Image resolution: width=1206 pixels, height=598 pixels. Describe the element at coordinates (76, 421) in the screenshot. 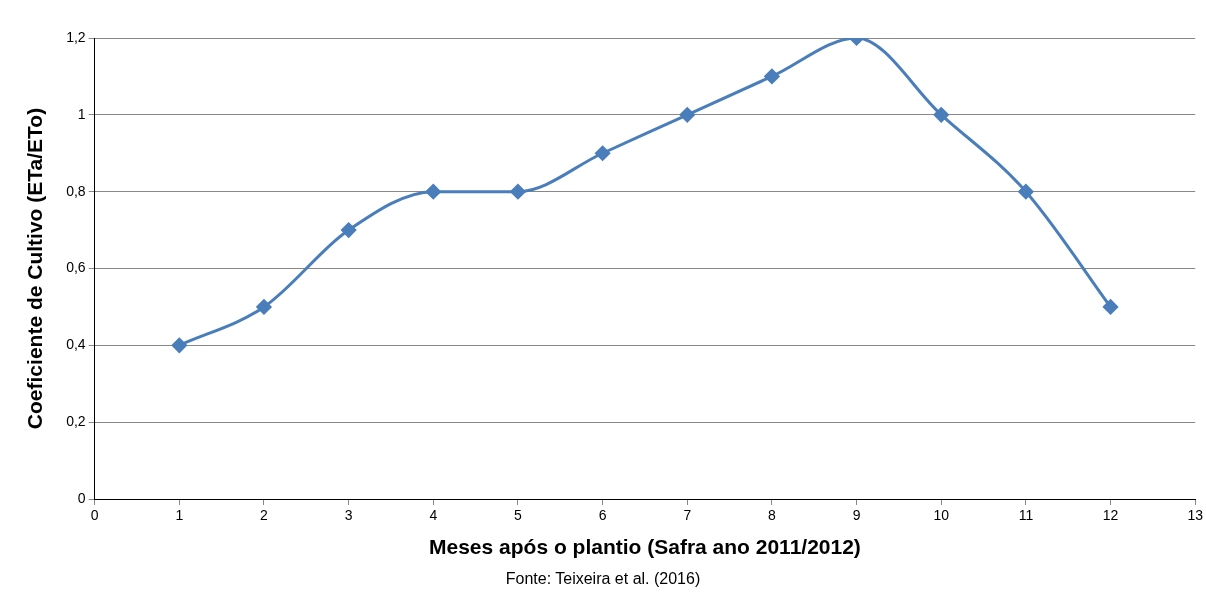

I see `y-tick-label: 0,2` at that location.